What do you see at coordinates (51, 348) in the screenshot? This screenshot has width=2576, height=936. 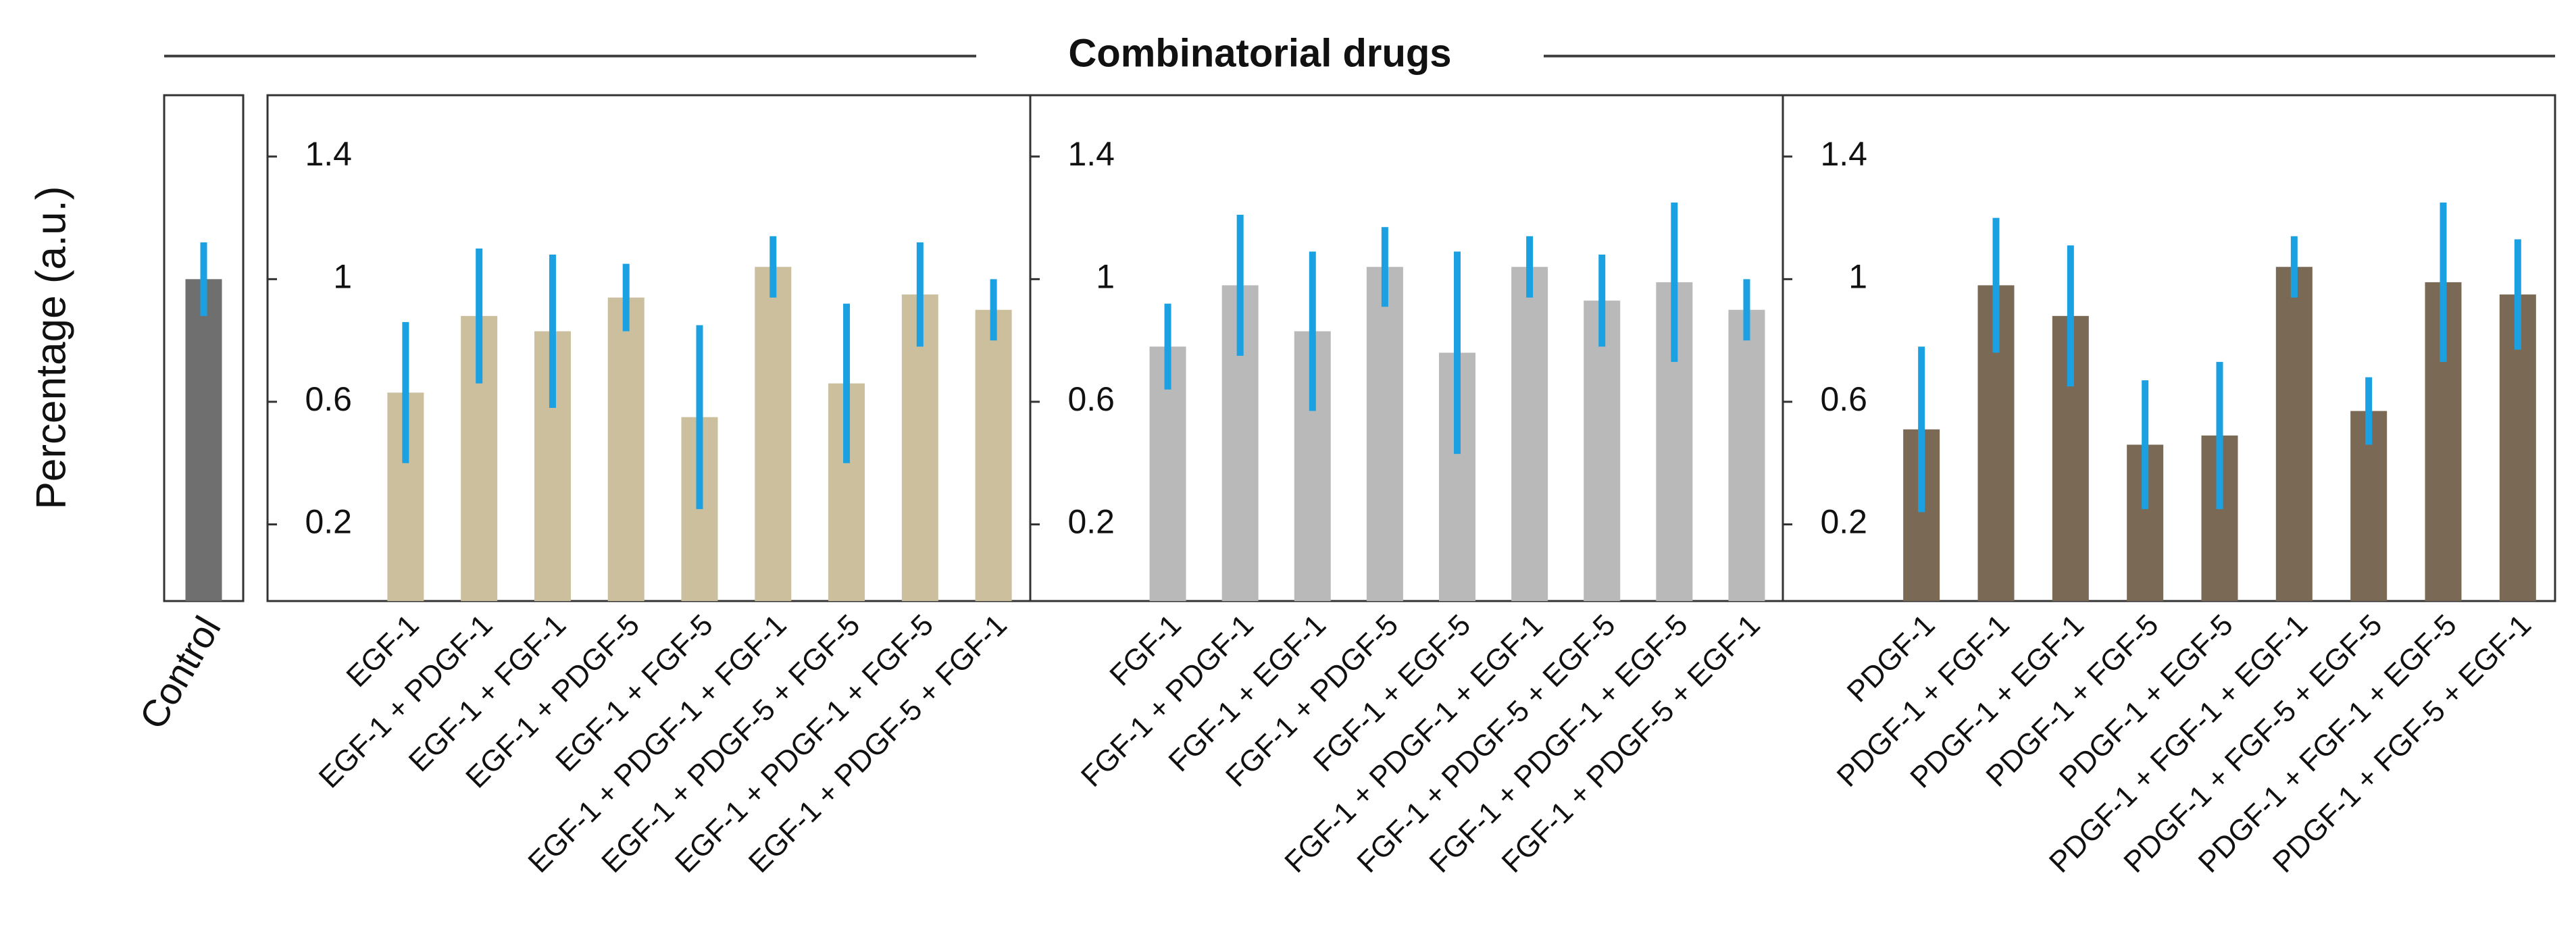 I see `y-axis-label: Percentage (a.u.)` at bounding box center [51, 348].